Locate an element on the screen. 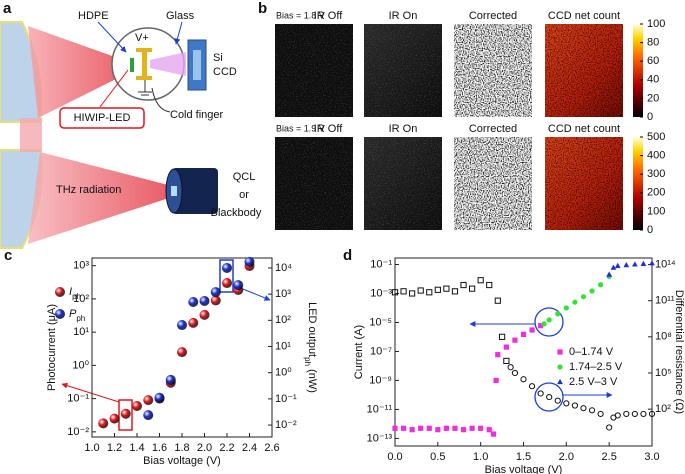 Image resolution: width=685 pixels, height=474 pixels. y-tick-label: 10³ is located at coordinates (81, 266).